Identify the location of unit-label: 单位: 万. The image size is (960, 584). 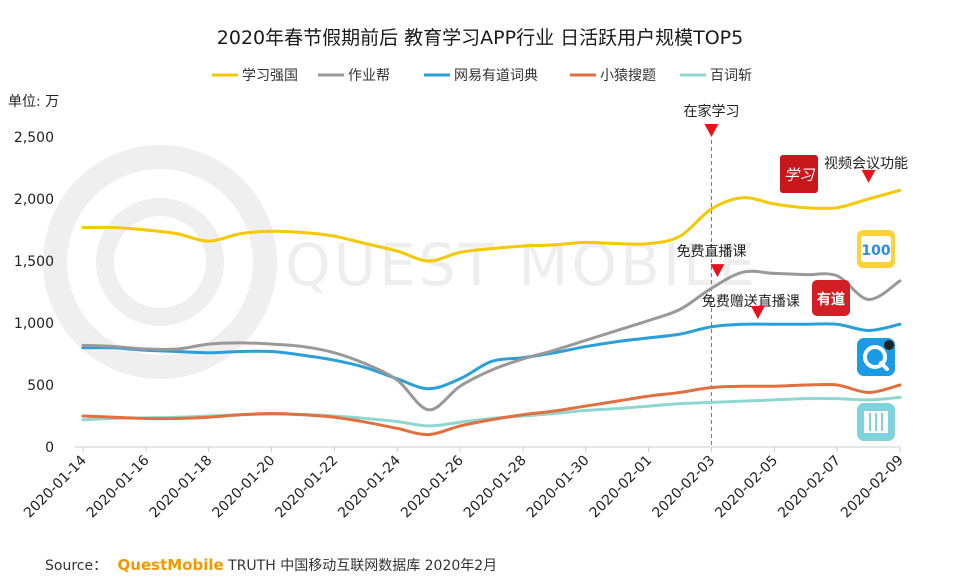
(33, 102).